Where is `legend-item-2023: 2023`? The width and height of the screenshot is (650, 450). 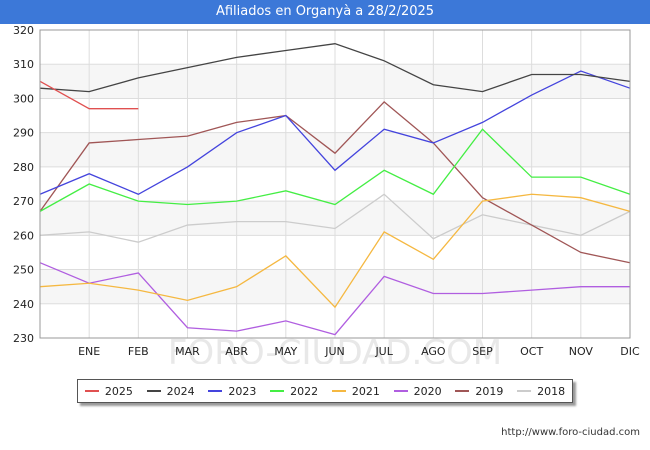 legend-item-2023: 2023 is located at coordinates (232, 391).